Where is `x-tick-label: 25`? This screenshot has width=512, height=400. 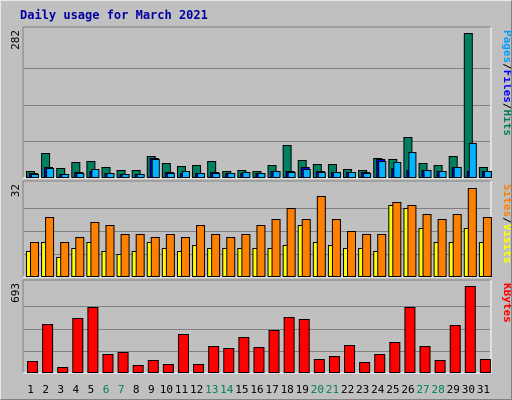
x-tick-label: 25 is located at coordinates (392, 389).